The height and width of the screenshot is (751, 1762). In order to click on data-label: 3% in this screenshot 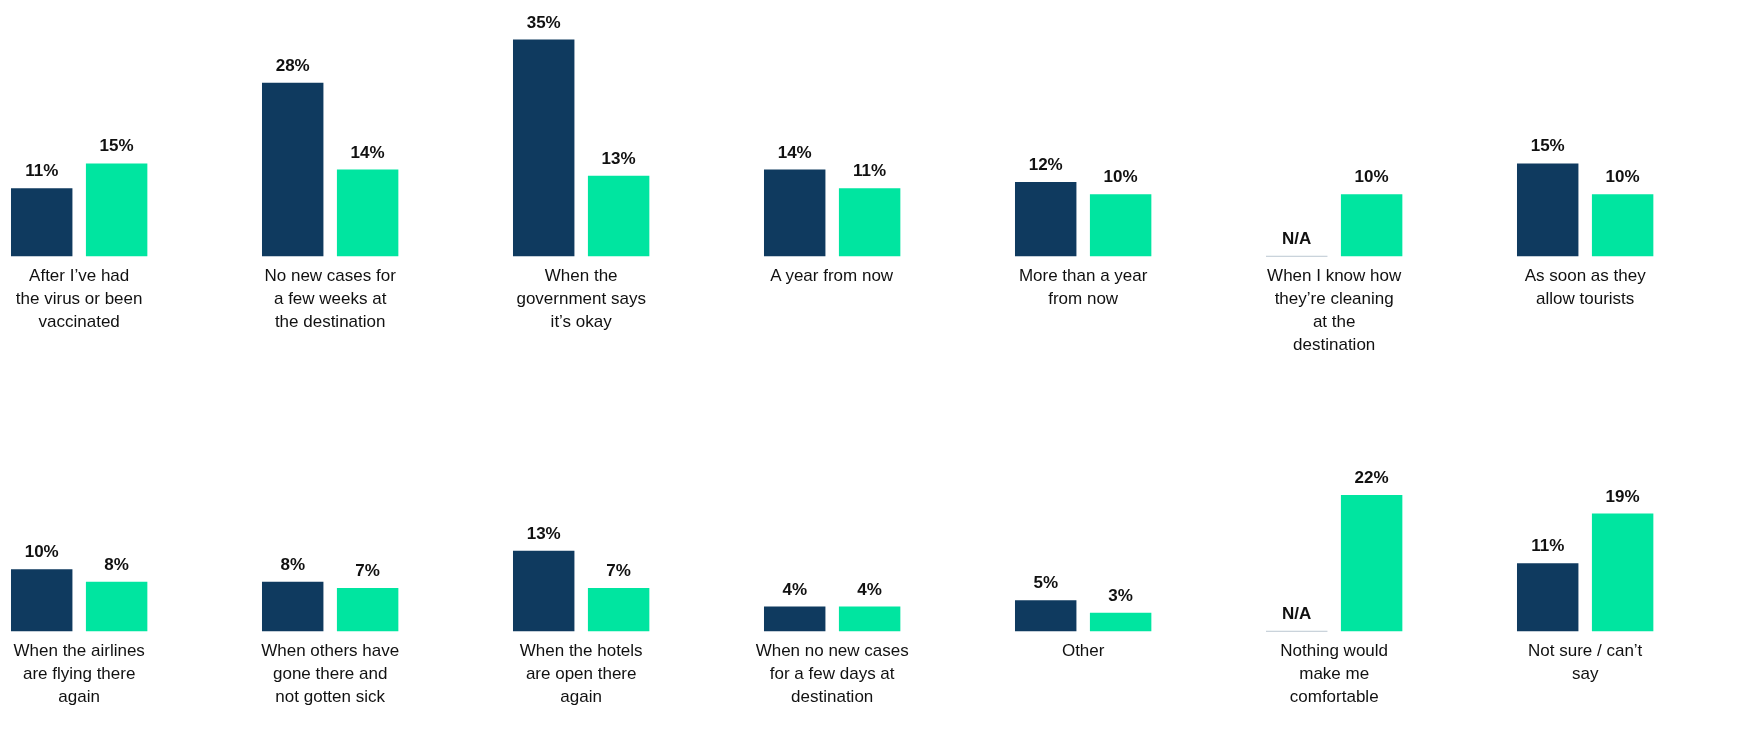, I will do `click(1120, 595)`.